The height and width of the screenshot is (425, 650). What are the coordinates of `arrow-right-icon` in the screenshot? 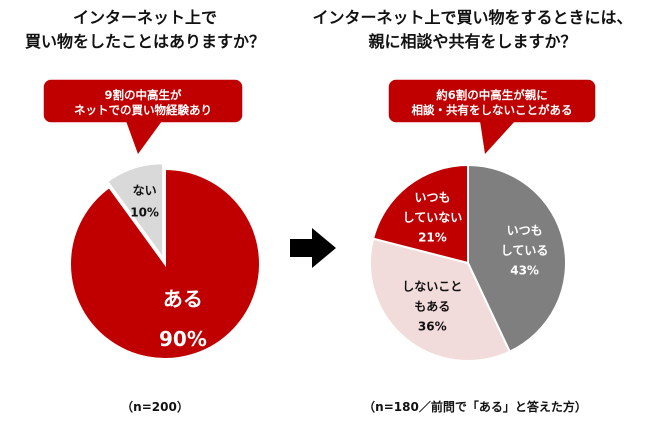 It's located at (313, 248).